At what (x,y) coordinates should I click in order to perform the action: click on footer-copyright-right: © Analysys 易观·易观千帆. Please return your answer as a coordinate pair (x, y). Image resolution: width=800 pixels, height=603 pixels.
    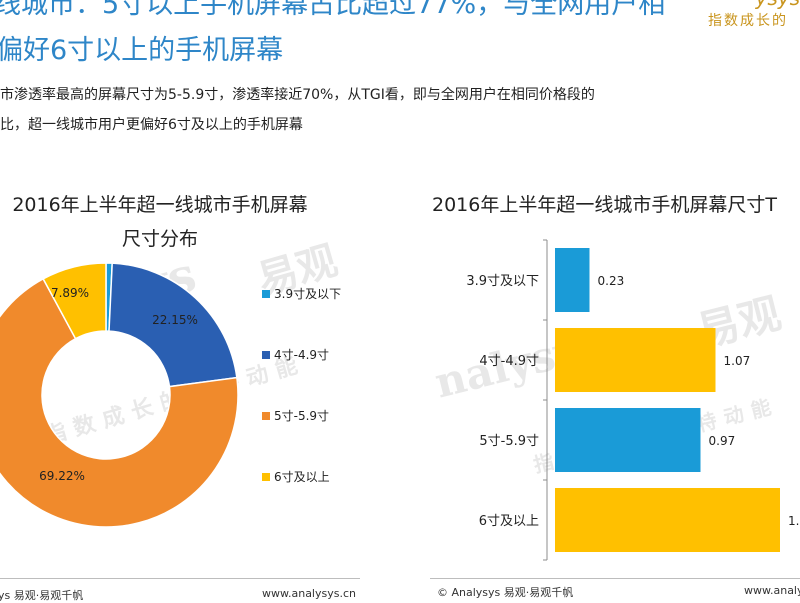
    Looking at the image, I should click on (505, 592).